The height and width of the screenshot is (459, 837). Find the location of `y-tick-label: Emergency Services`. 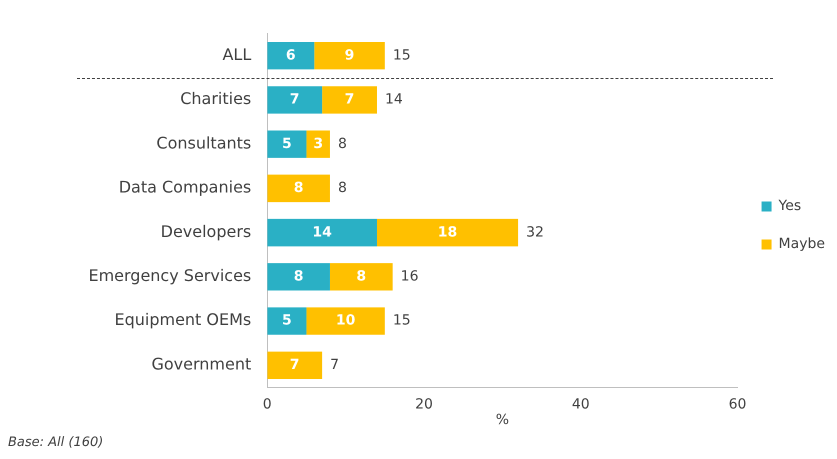

y-tick-label: Emergency Services is located at coordinates (170, 275).